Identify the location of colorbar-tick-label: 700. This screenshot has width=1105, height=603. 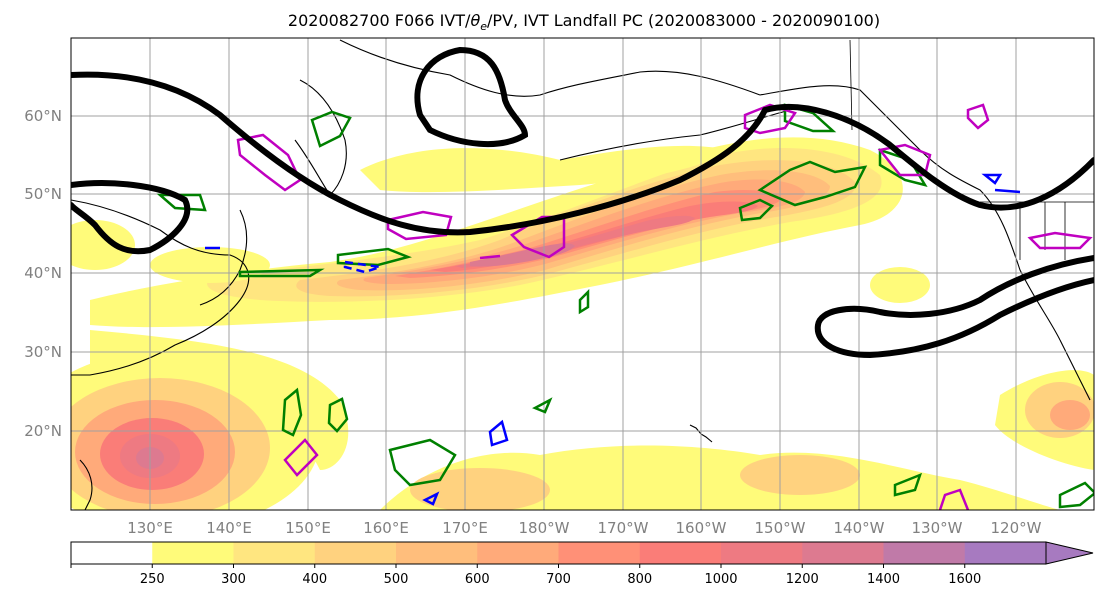
(558, 579).